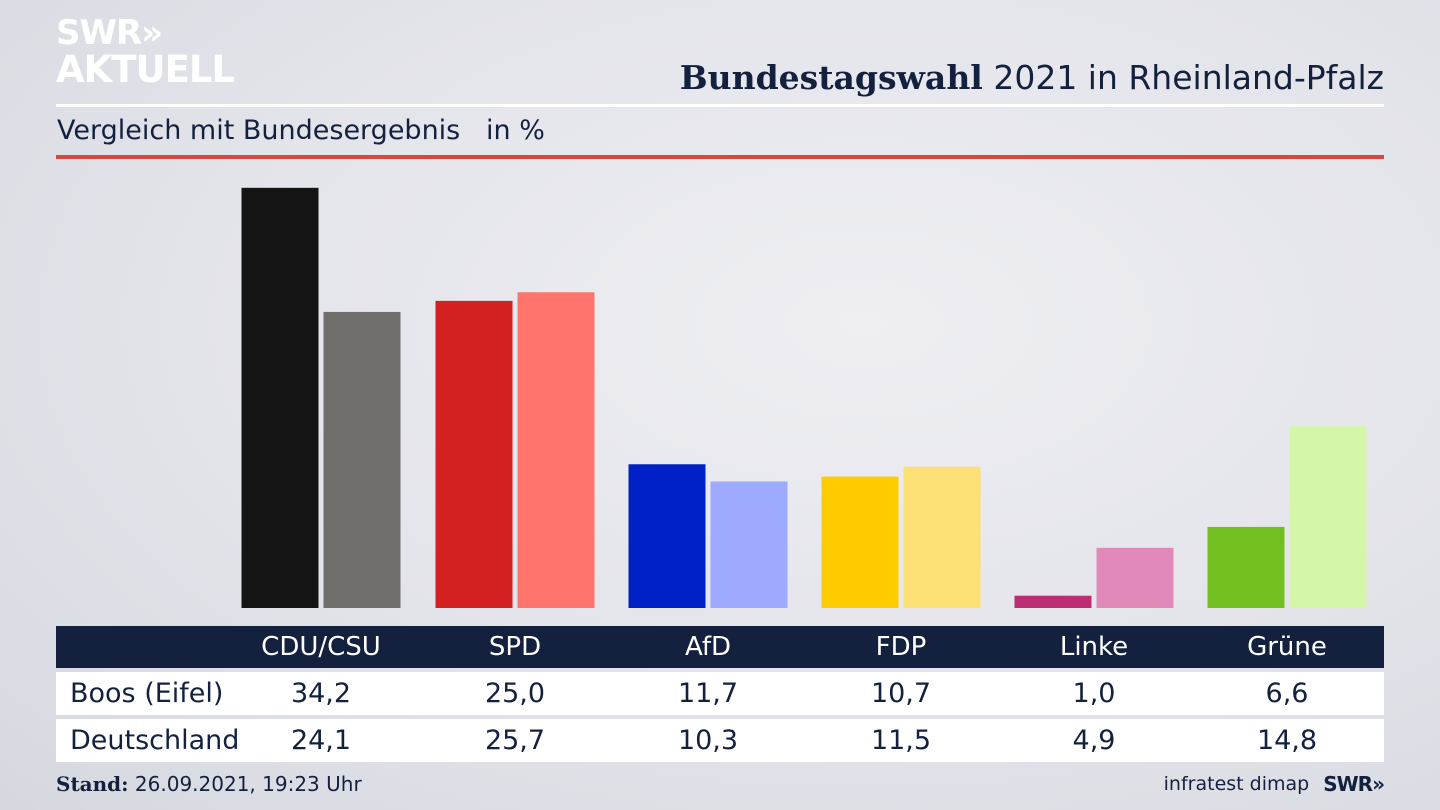 The height and width of the screenshot is (810, 1440). Describe the element at coordinates (1094, 740) in the screenshot. I see `data-label: 4,9` at that location.